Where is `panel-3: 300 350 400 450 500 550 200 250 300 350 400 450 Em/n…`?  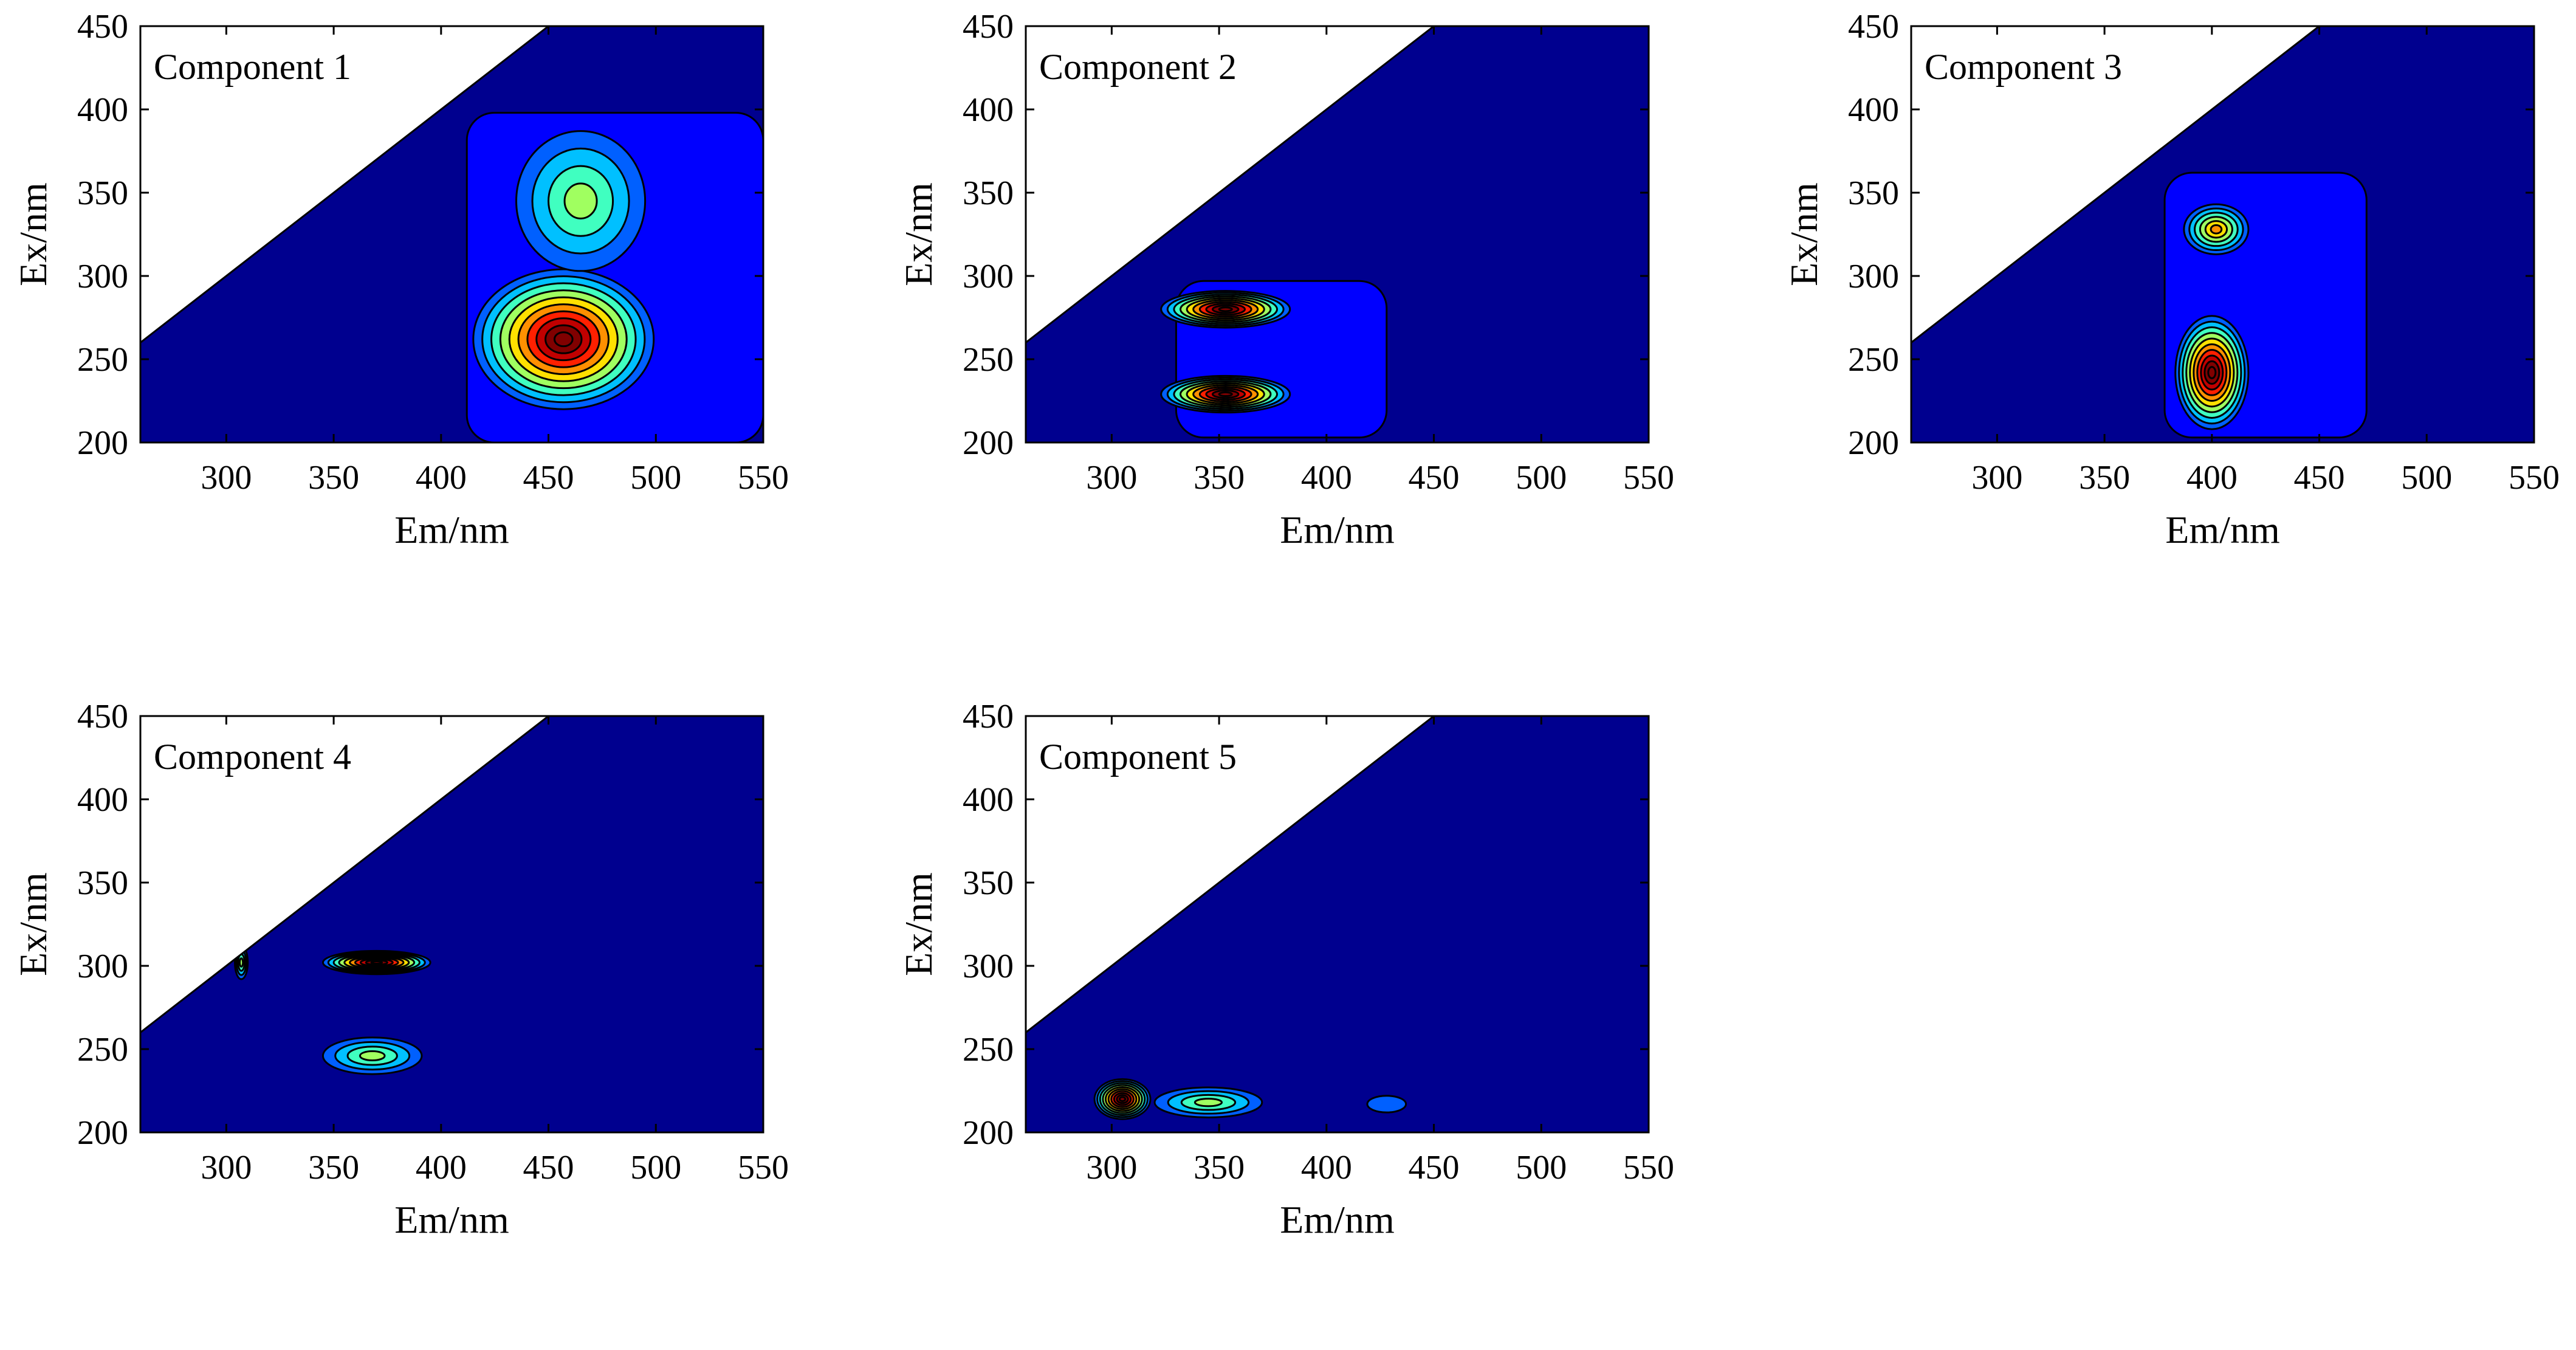 panel-3: 300 350 400 450 500 550 200 250 300 350 400 450 Em/n… is located at coordinates (2171, 279).